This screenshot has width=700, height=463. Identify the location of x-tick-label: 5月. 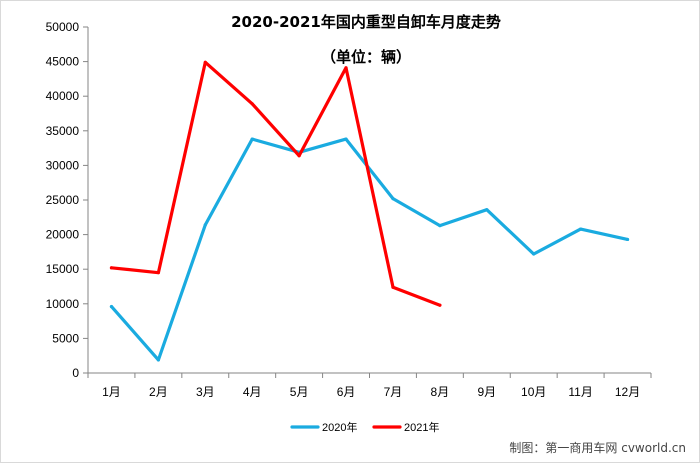
(299, 392).